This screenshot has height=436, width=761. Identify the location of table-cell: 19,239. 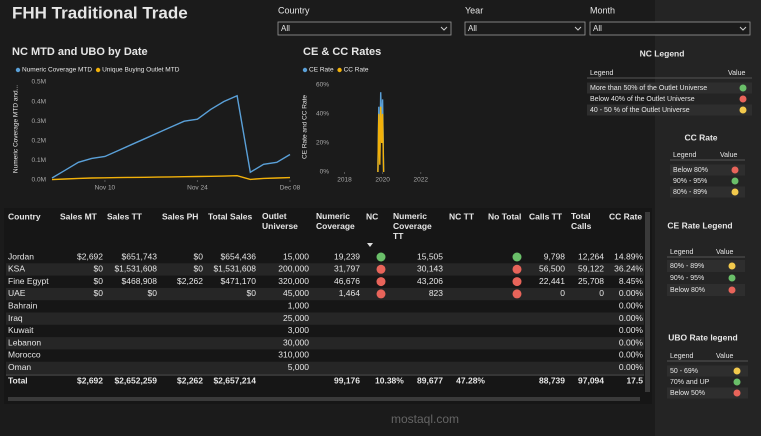
(347, 256).